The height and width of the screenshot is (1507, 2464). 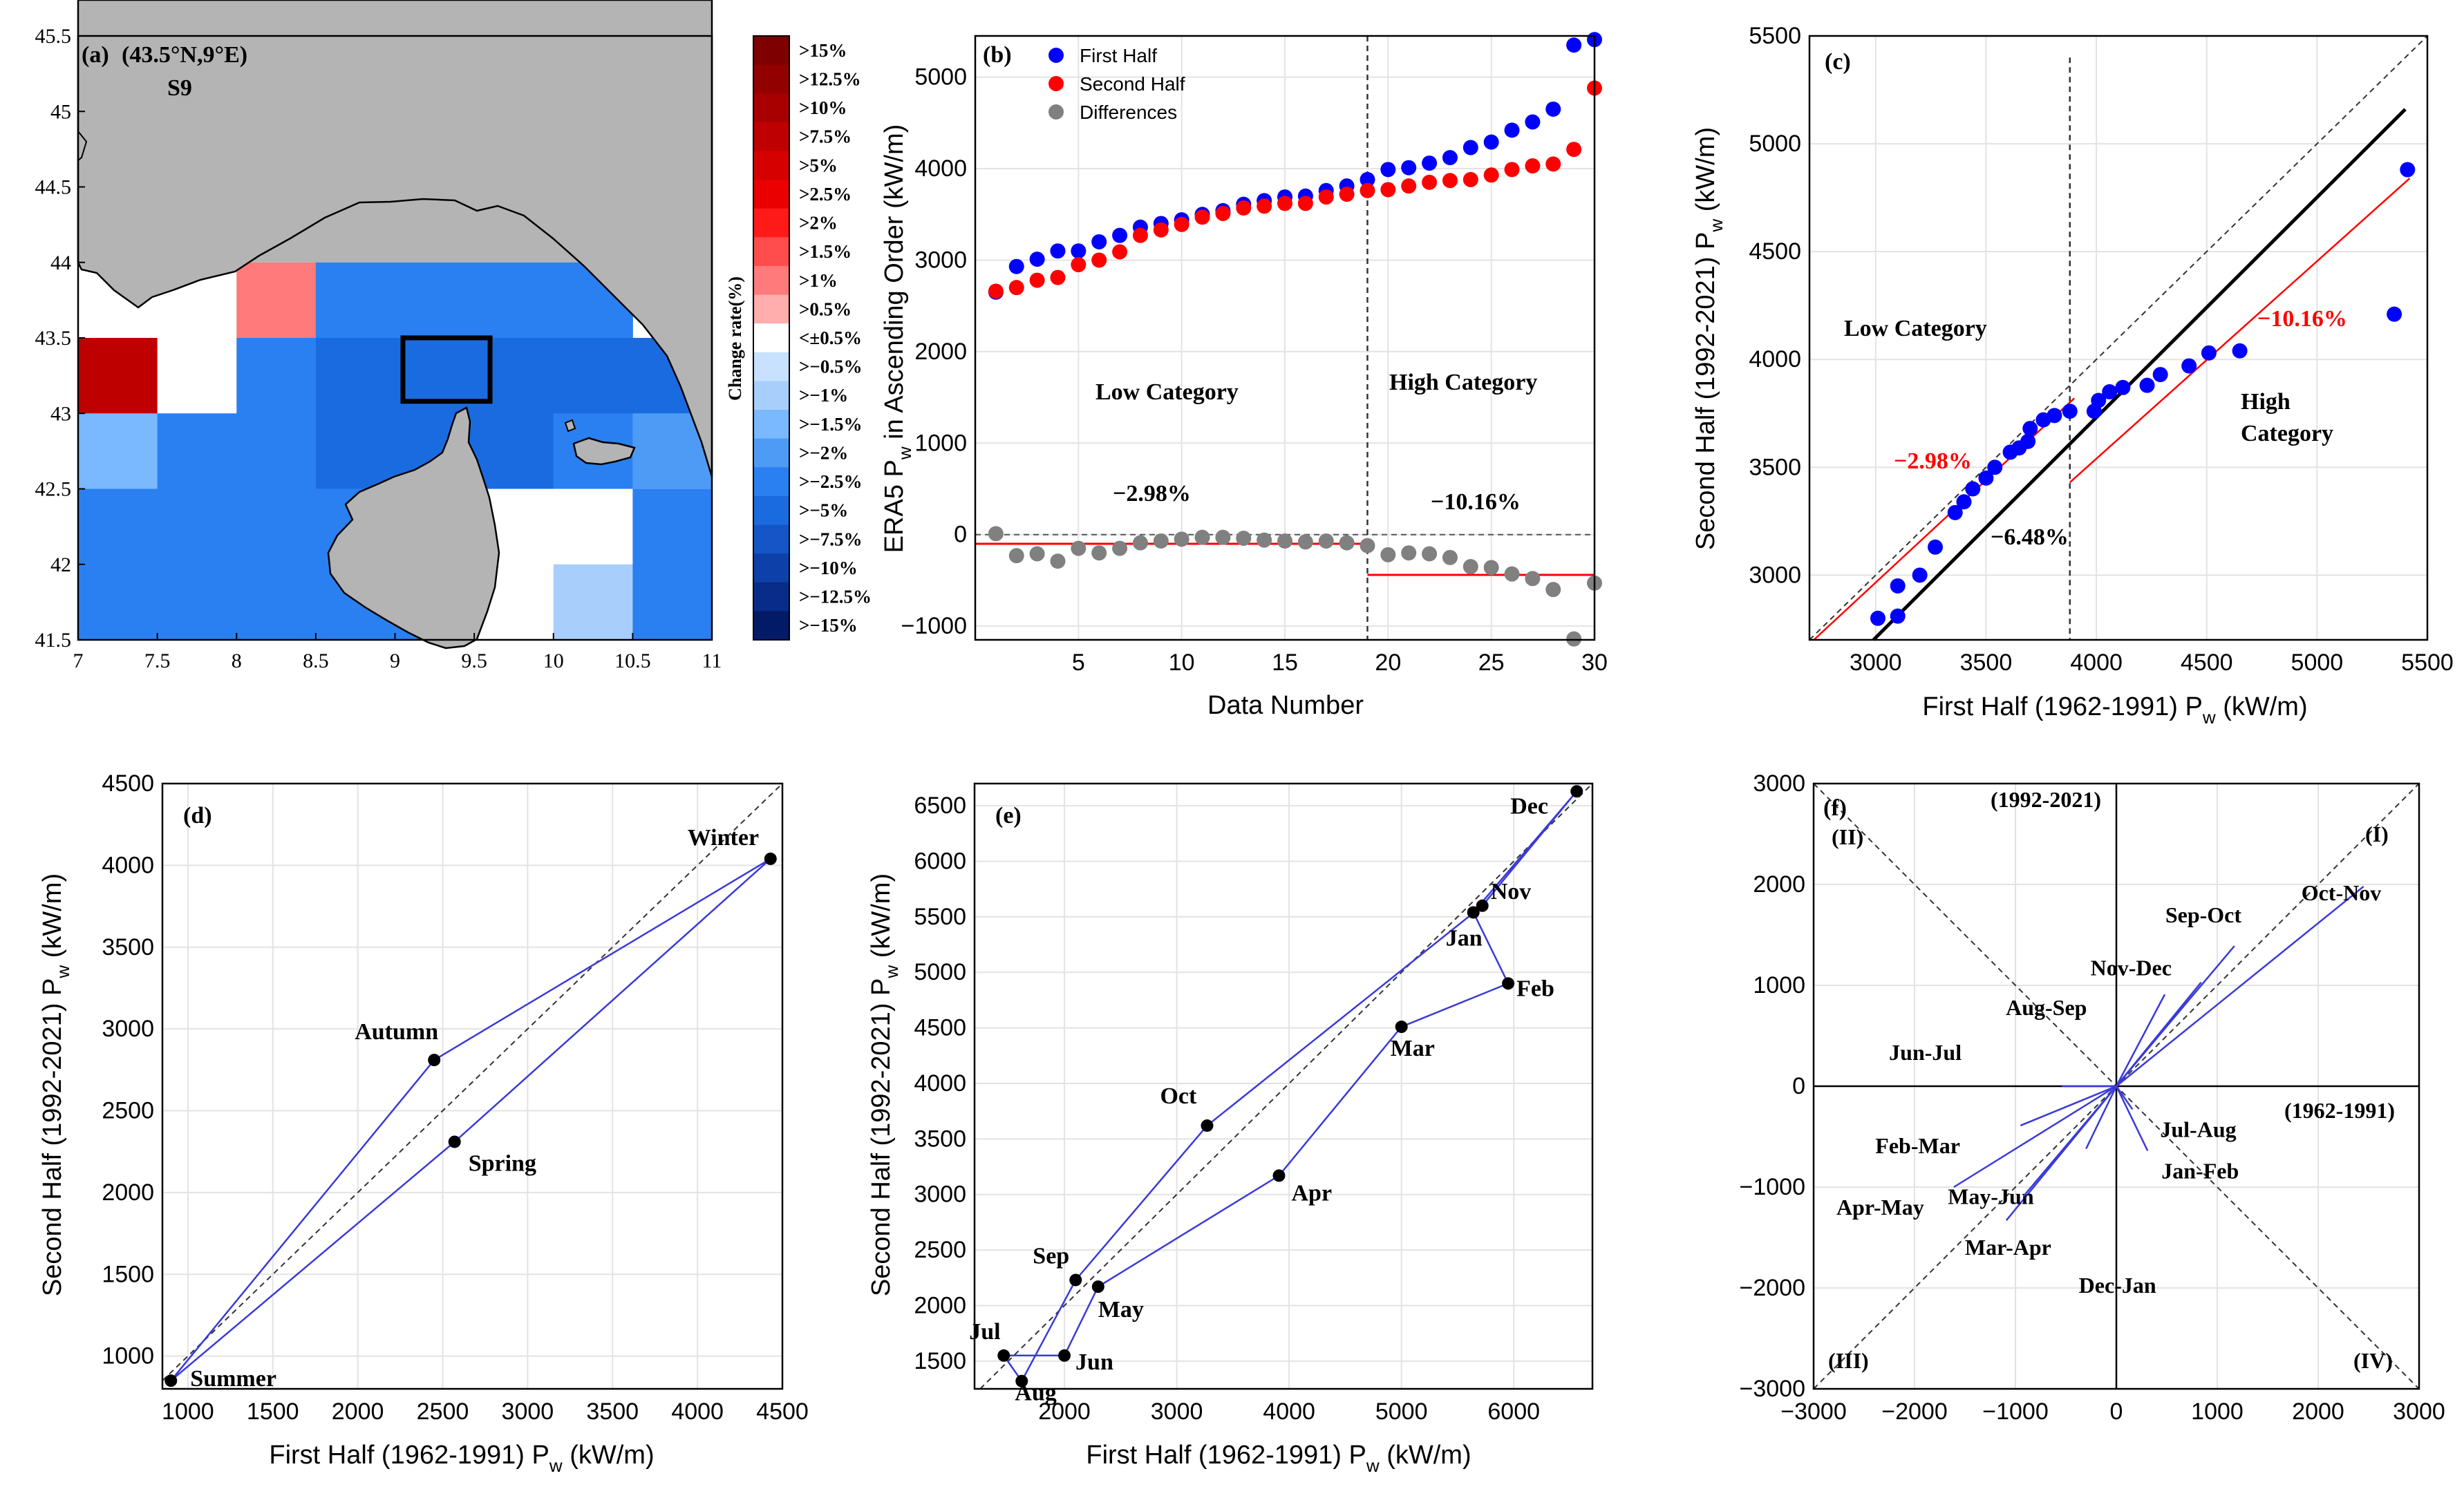 What do you see at coordinates (2317, 663) in the screenshot?
I see `x-tick-label: 5000` at bounding box center [2317, 663].